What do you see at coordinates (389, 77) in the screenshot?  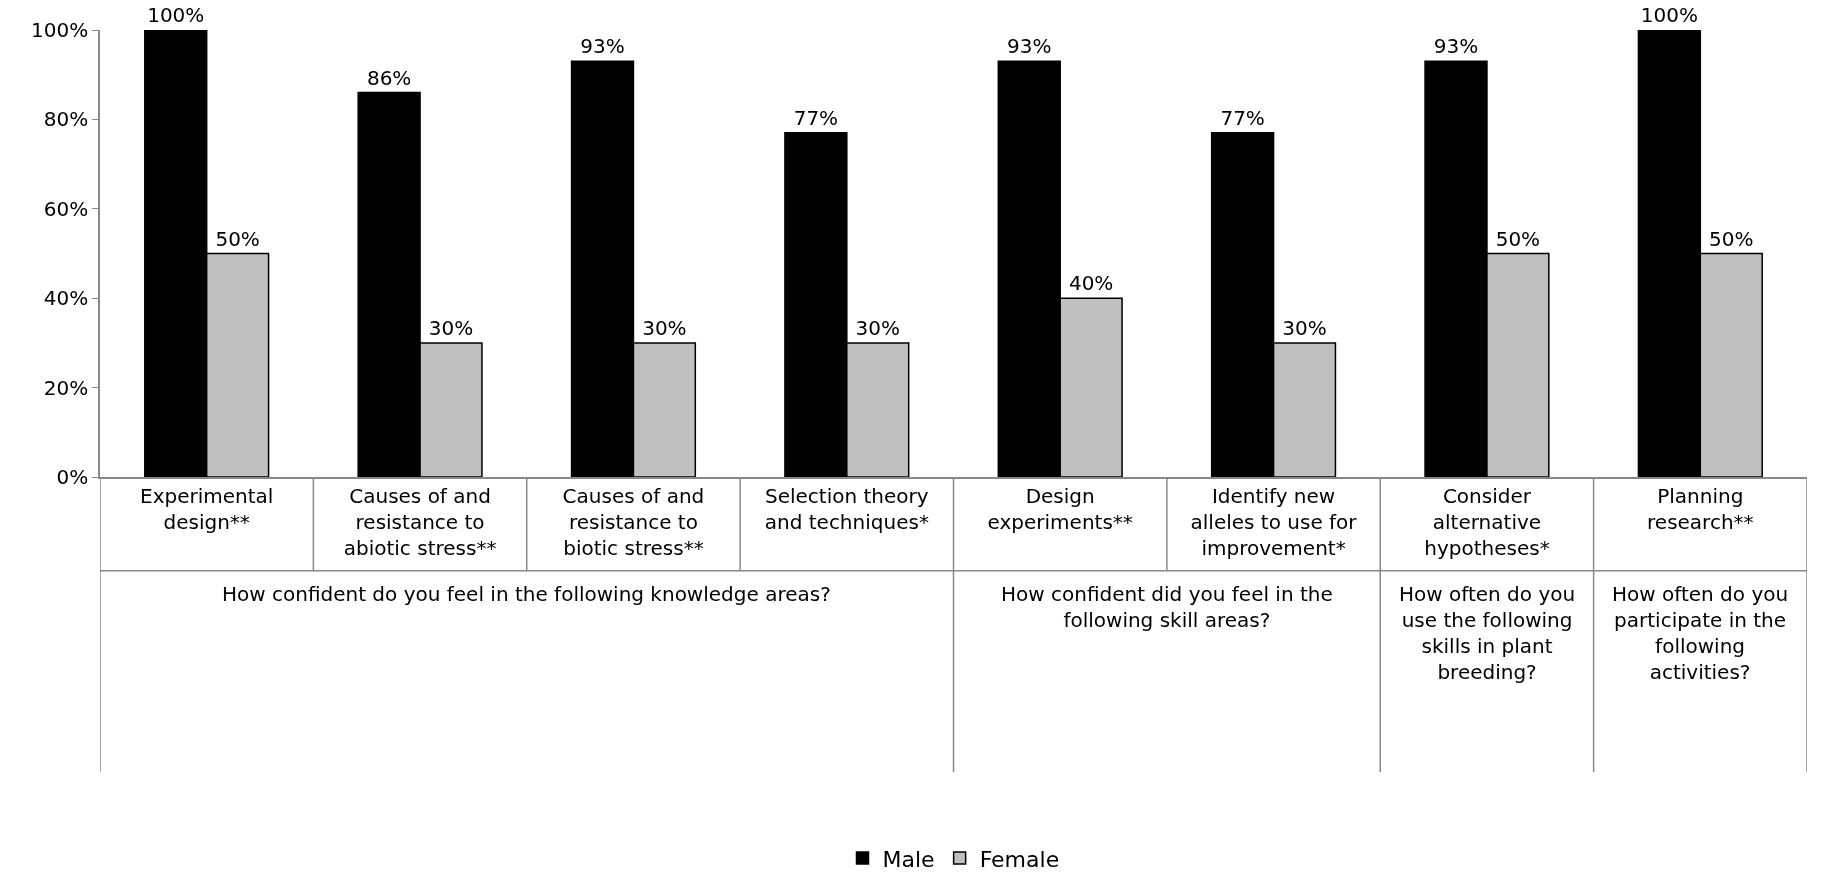 I see `data-label: 86%` at bounding box center [389, 77].